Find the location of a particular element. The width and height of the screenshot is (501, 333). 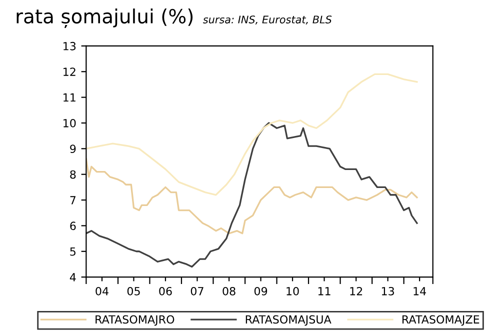

y-tick-label: 5 is located at coordinates (73, 252).